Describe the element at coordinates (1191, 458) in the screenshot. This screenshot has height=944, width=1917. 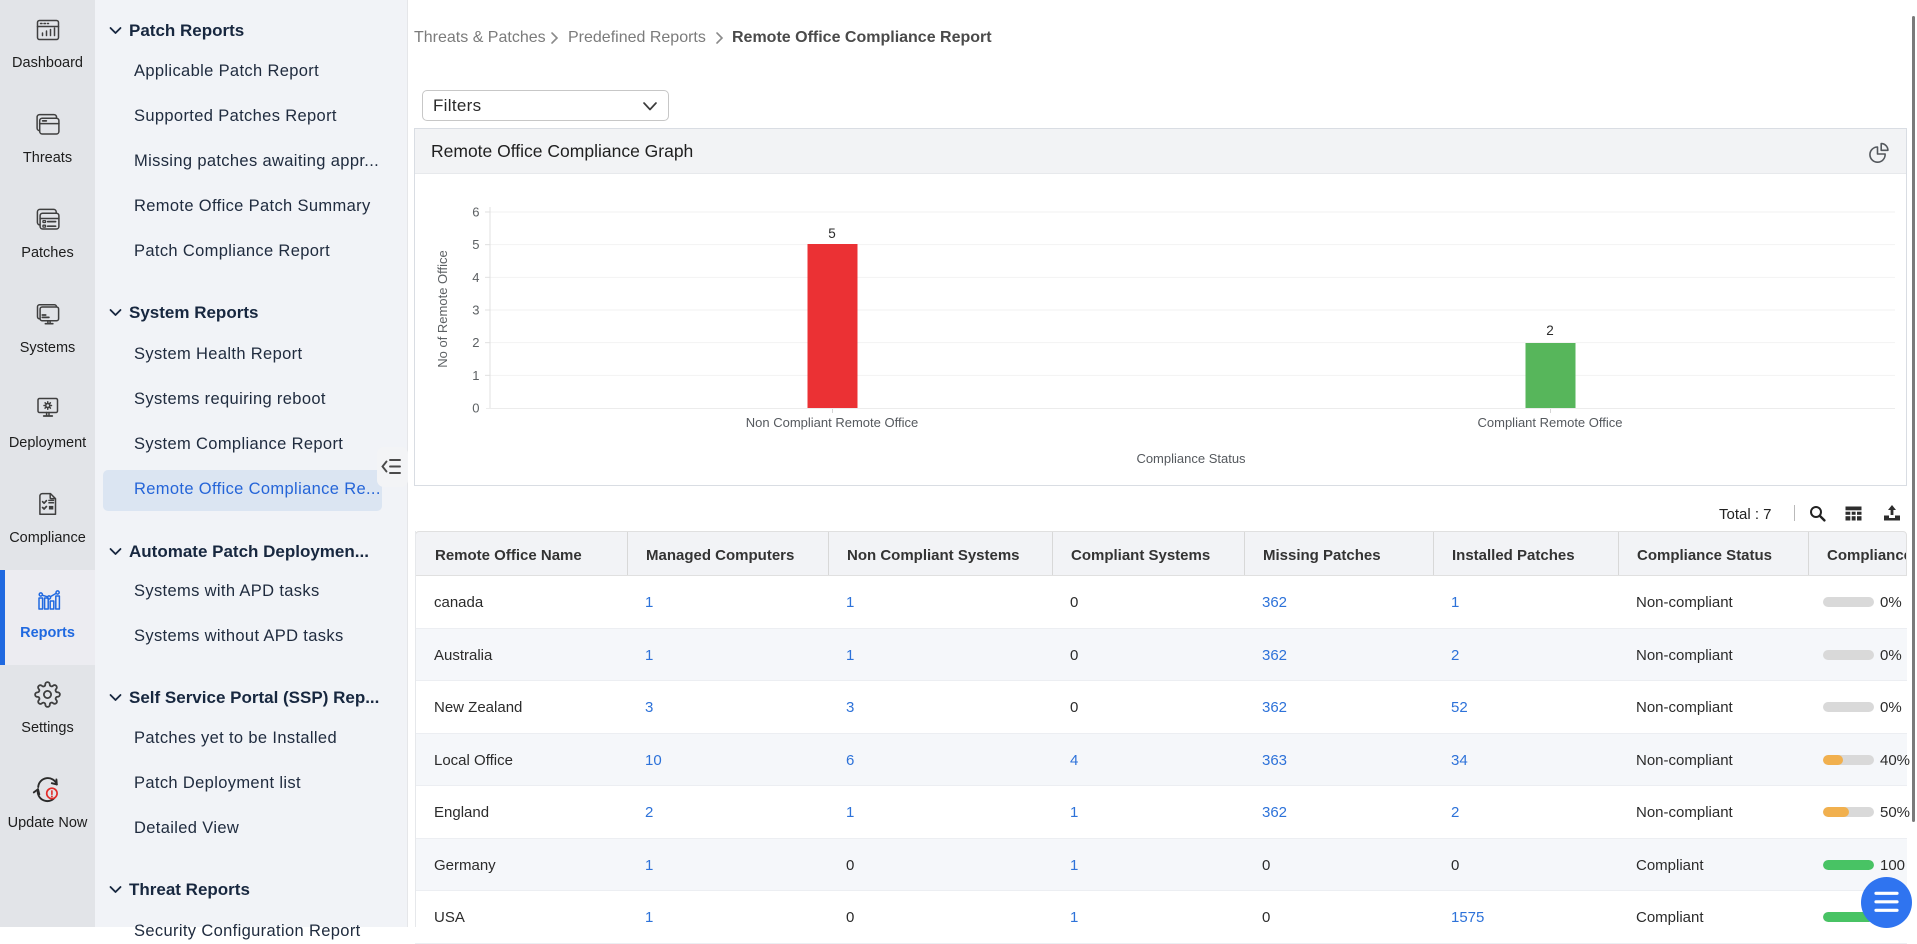
I see `svg-text: Compliance Status` at that location.